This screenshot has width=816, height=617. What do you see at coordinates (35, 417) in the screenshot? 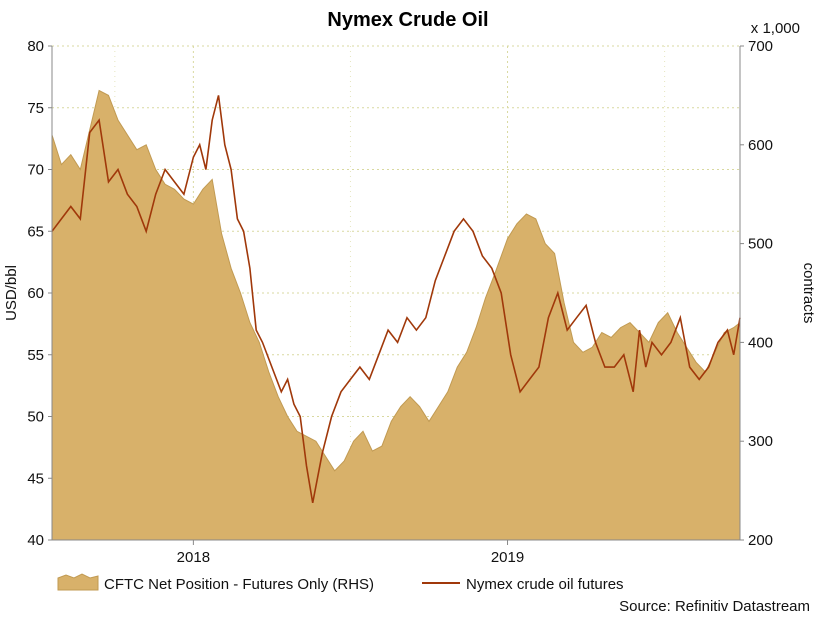
I see `left-tick-label: 50` at bounding box center [35, 417].